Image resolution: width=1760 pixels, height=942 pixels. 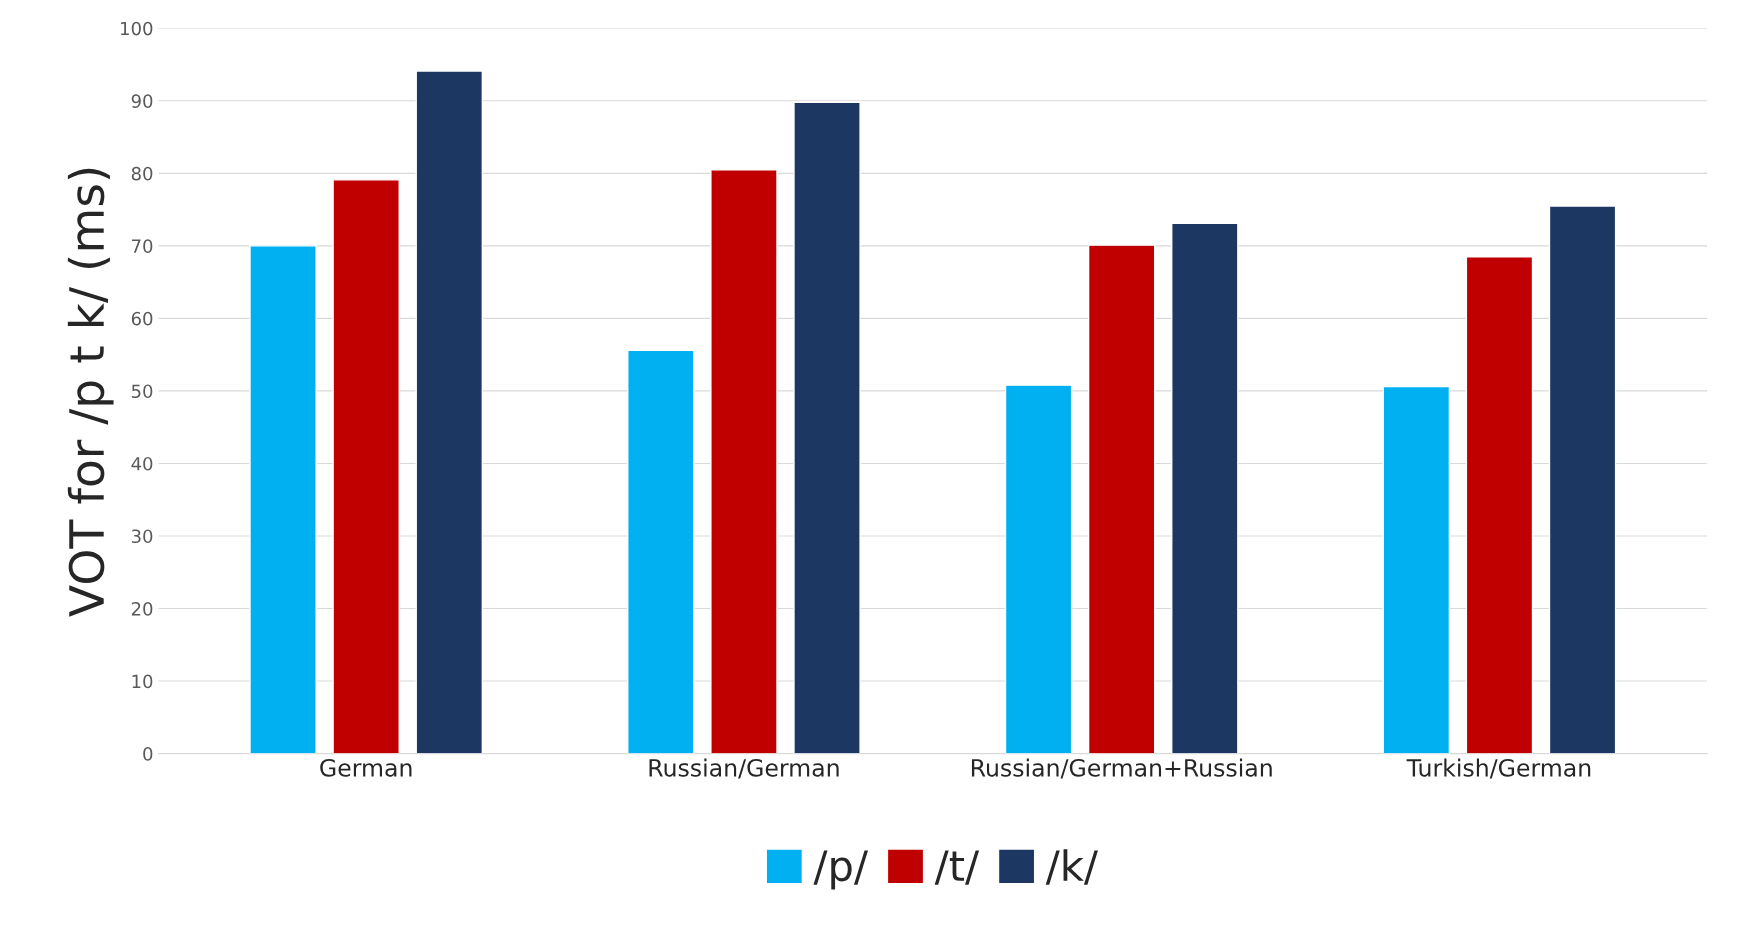 What do you see at coordinates (1071, 867) in the screenshot?
I see `legend-label: /k/` at bounding box center [1071, 867].